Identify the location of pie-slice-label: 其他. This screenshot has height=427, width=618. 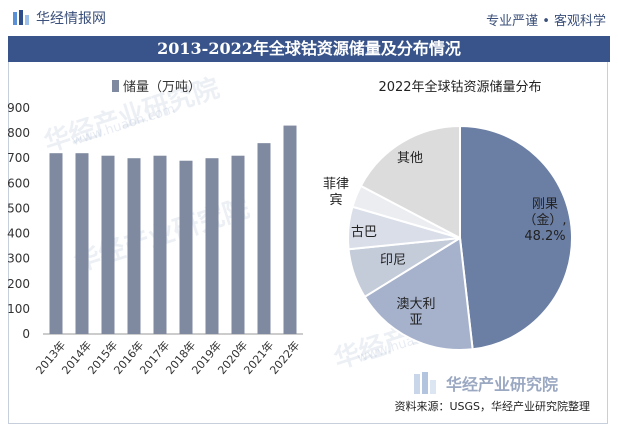
(410, 158).